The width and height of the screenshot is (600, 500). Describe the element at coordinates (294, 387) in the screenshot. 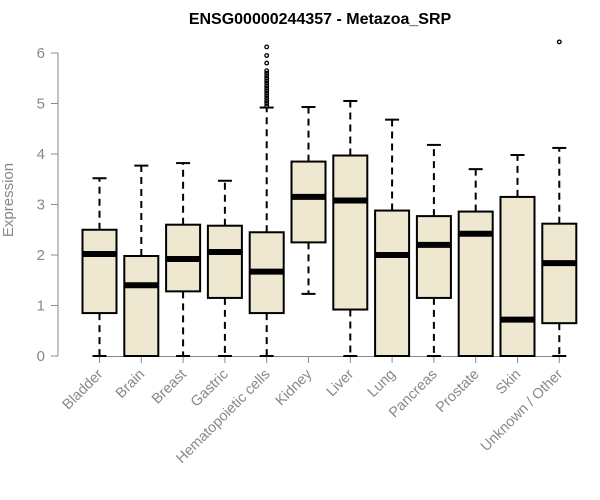

I see `x-tick-label: Kidney` at that location.